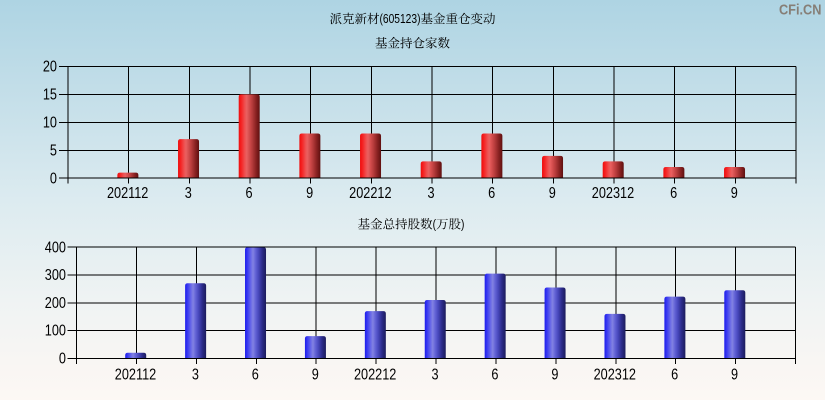 This screenshot has height=405, width=825. I want to click on svg-text: CFi.CN, so click(800, 10).